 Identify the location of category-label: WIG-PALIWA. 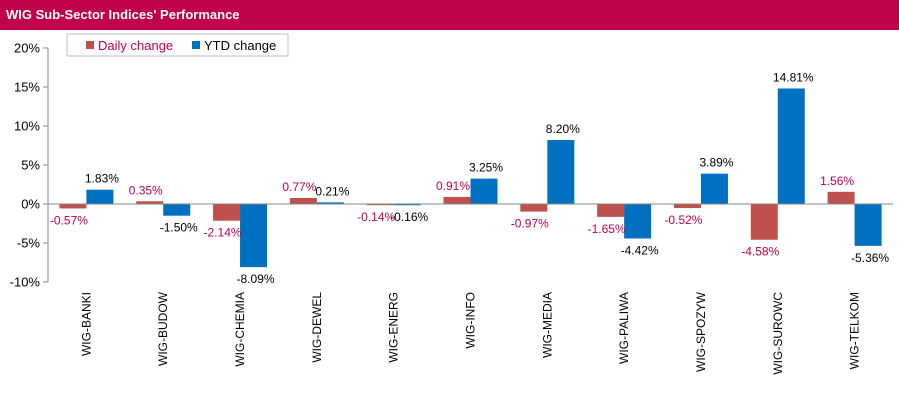
(624, 328).